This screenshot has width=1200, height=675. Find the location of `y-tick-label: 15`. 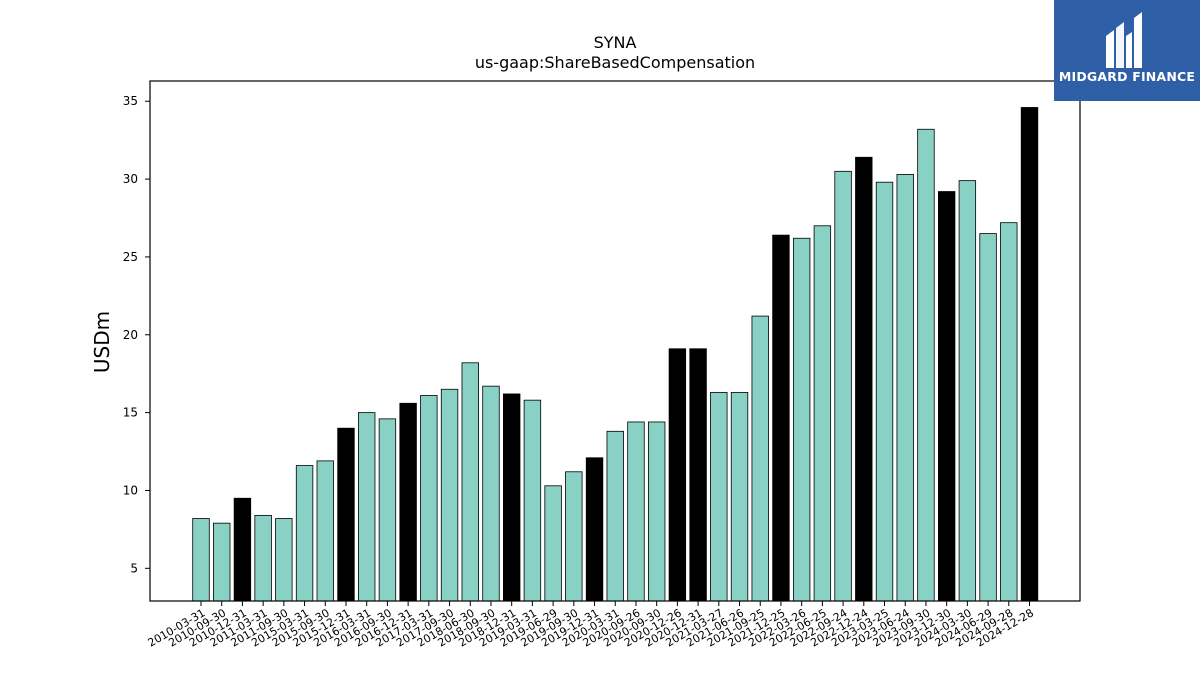

y-tick-label: 15 is located at coordinates (130, 413).